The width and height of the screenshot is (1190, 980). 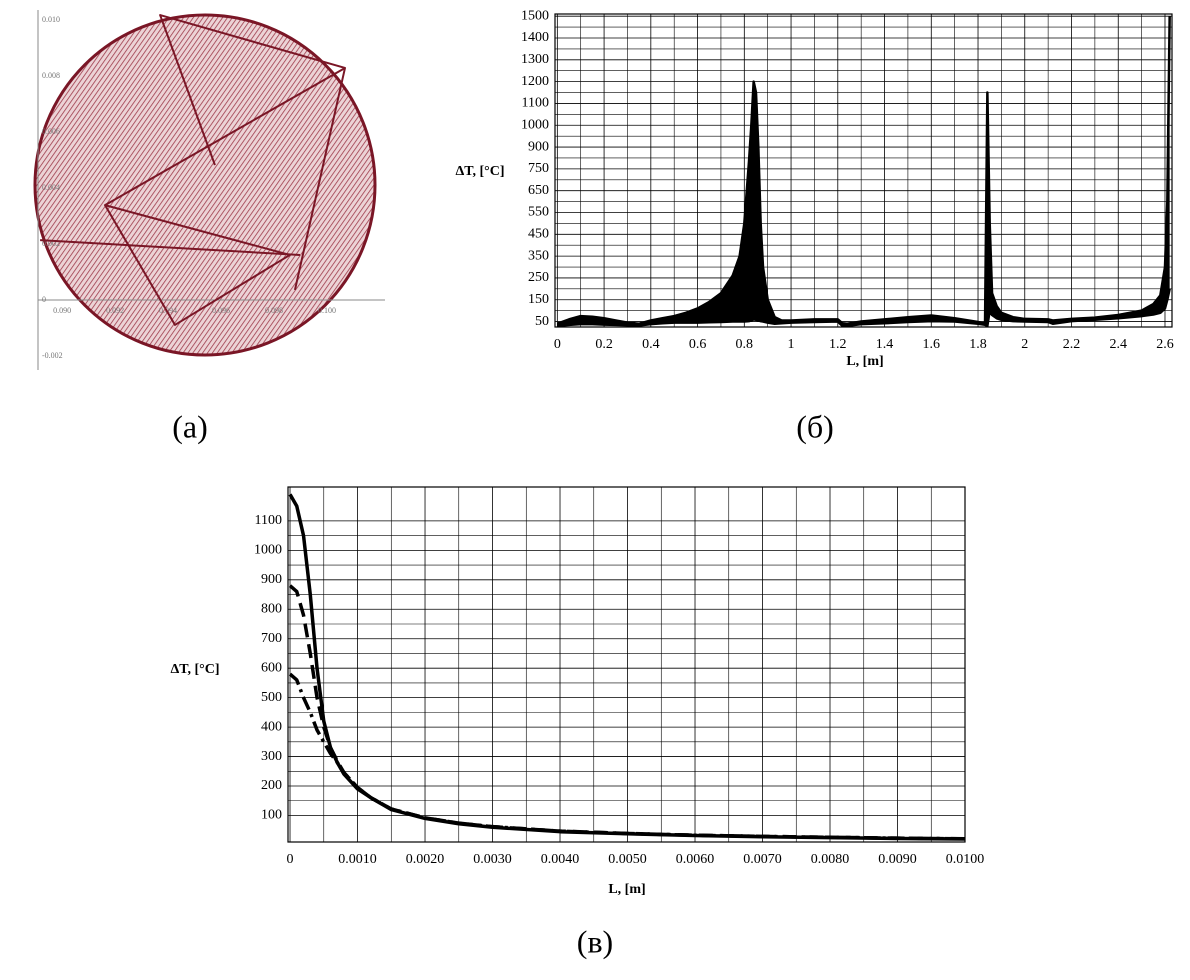 What do you see at coordinates (830, 859) in the screenshot?
I see `x-tick-label: 0.0080` at bounding box center [830, 859].